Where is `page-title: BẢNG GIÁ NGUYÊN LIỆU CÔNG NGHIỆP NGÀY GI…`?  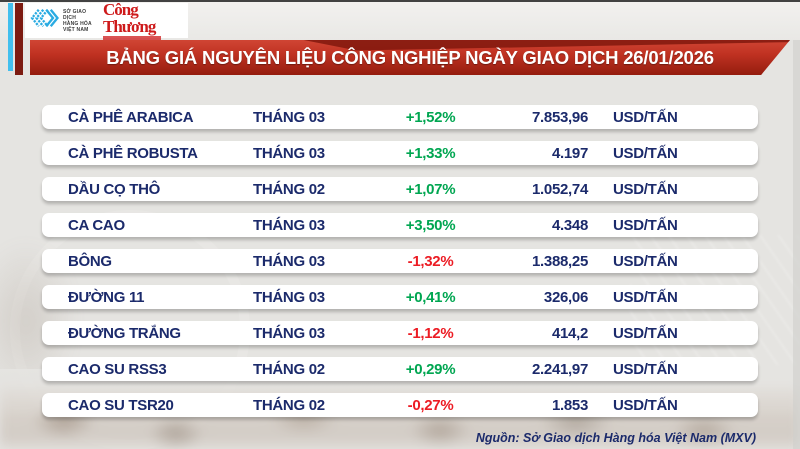
page-title: BẢNG GIÁ NGUYÊN LIỆU CÔNG NGHIỆP NGÀY GI… is located at coordinates (410, 57).